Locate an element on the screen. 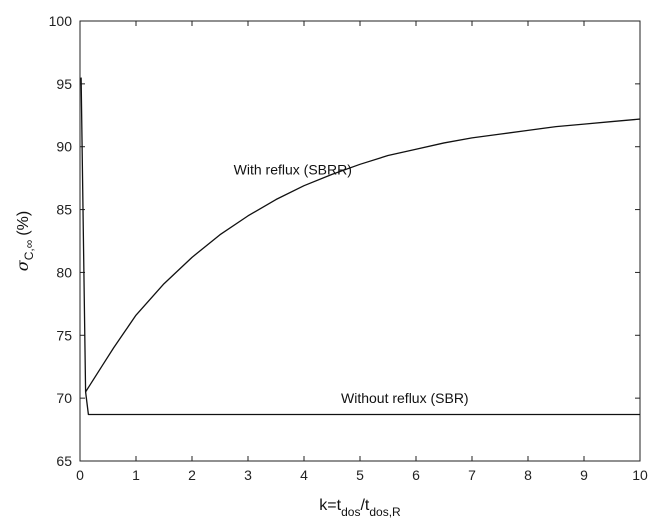 The image size is (649, 520). y-tick-label: 70 is located at coordinates (64, 398).